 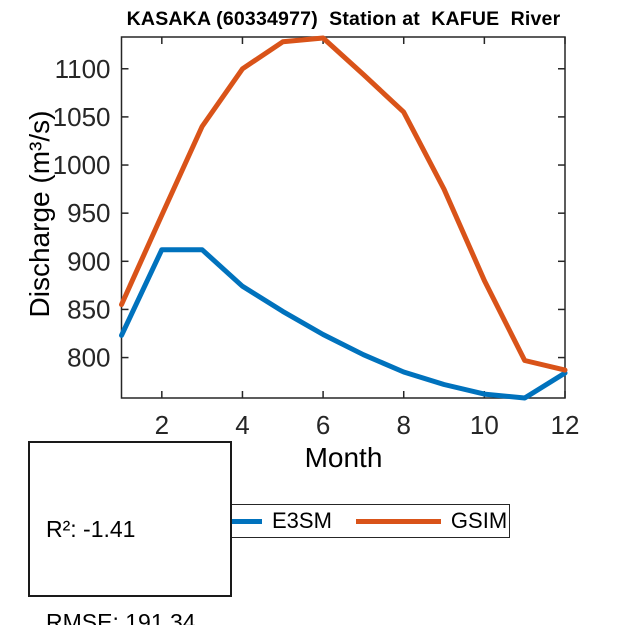 What do you see at coordinates (343, 457) in the screenshot?
I see `x-axis-label: Month` at bounding box center [343, 457].